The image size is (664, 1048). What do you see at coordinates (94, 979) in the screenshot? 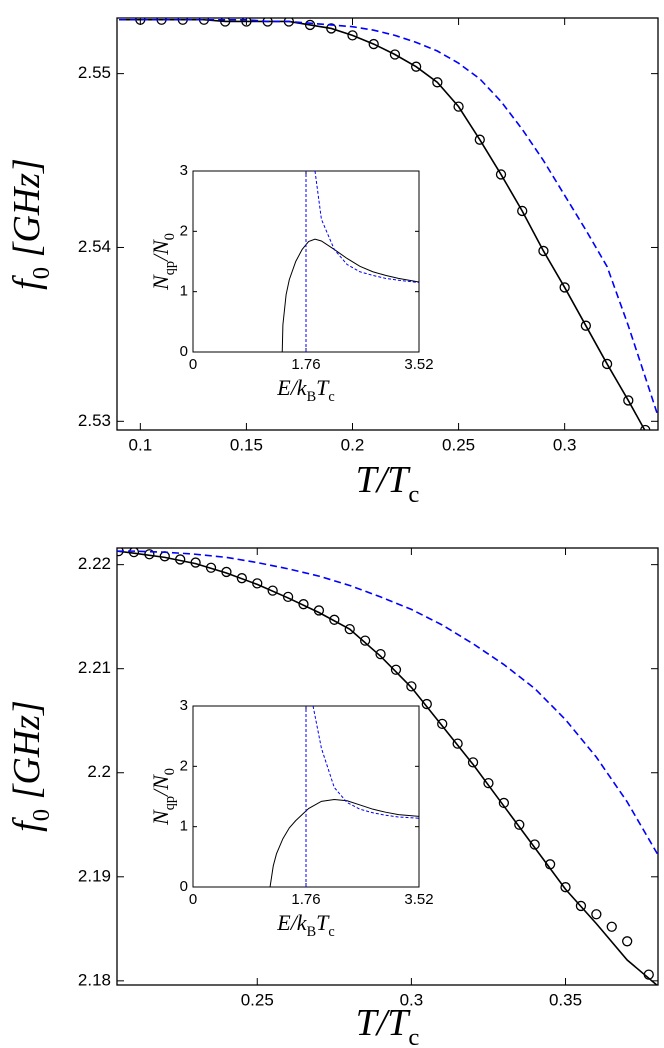
I see `y-tick-label: 2.18` at bounding box center [94, 979].